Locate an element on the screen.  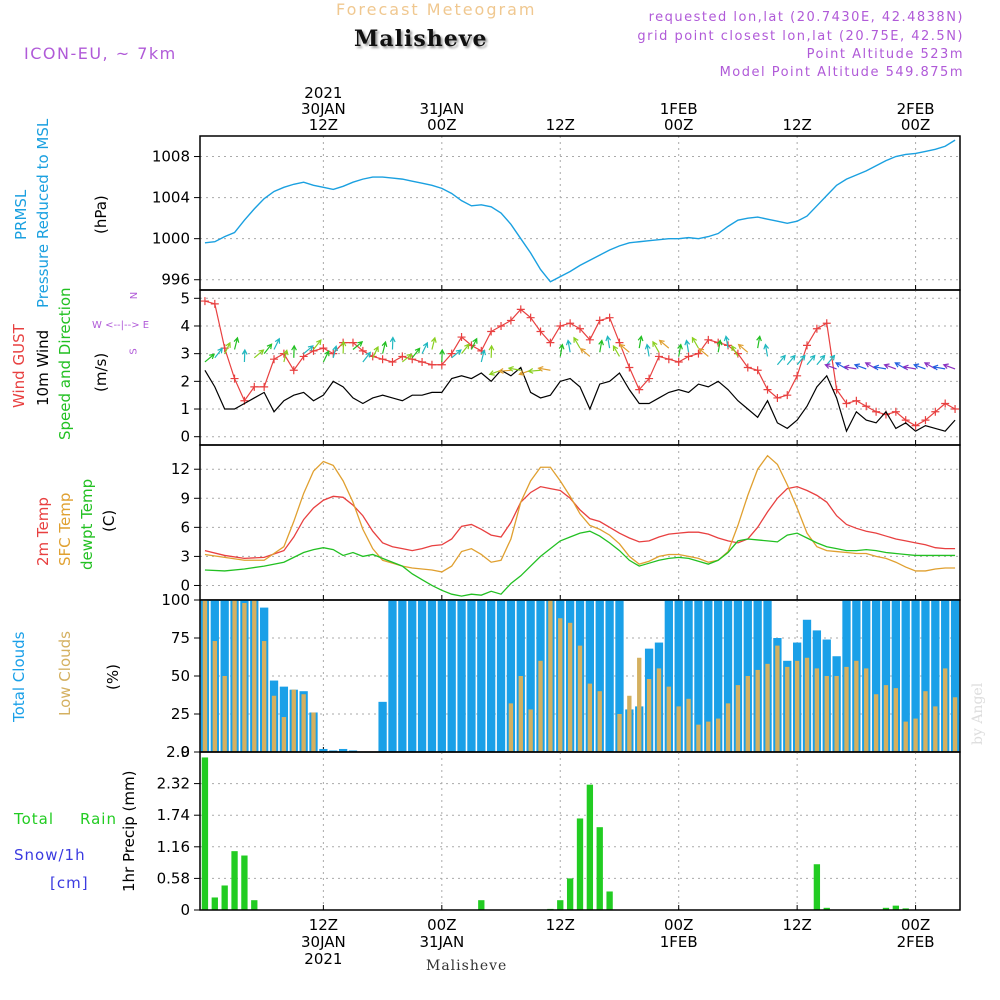
temp-sfc-line is located at coordinates (580, 513).